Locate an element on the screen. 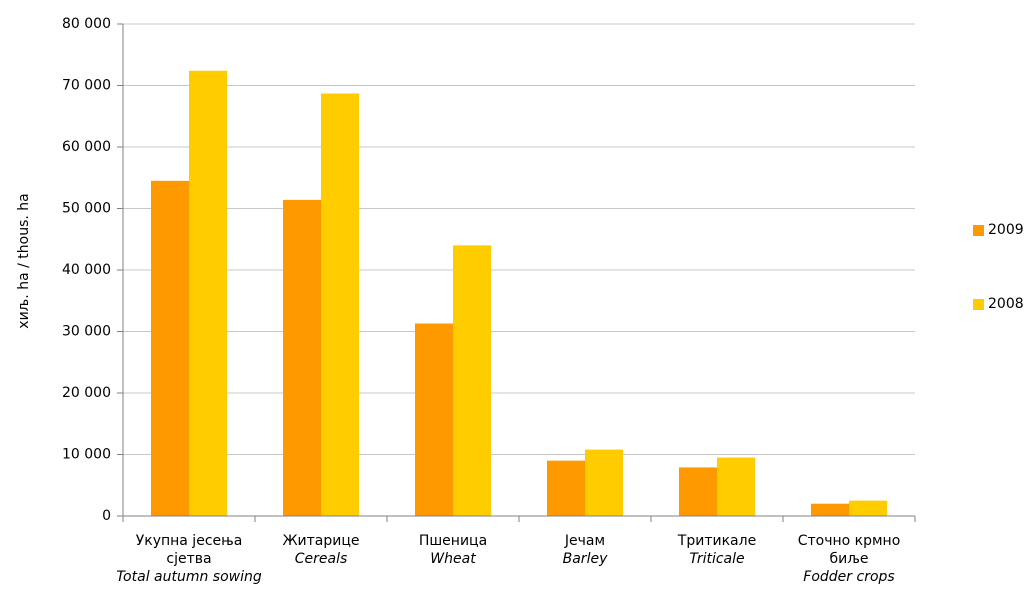  y-tick-label: 20 000 is located at coordinates (86, 393).